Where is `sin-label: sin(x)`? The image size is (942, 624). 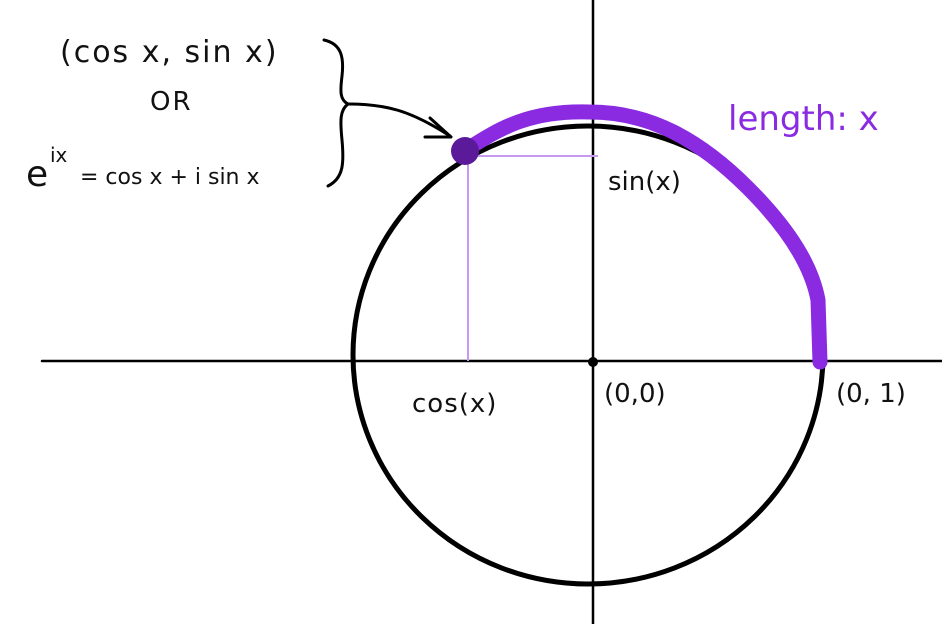
sin-label: sin(x) is located at coordinates (644, 182).